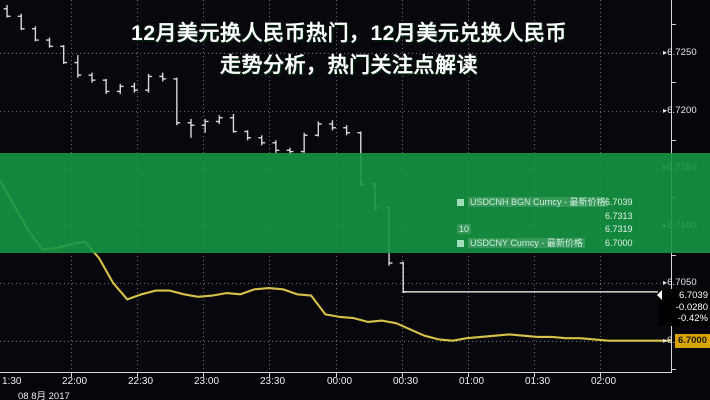 The image size is (710, 400). I want to click on legend-row-2: 10 6.7319, so click(545, 230).